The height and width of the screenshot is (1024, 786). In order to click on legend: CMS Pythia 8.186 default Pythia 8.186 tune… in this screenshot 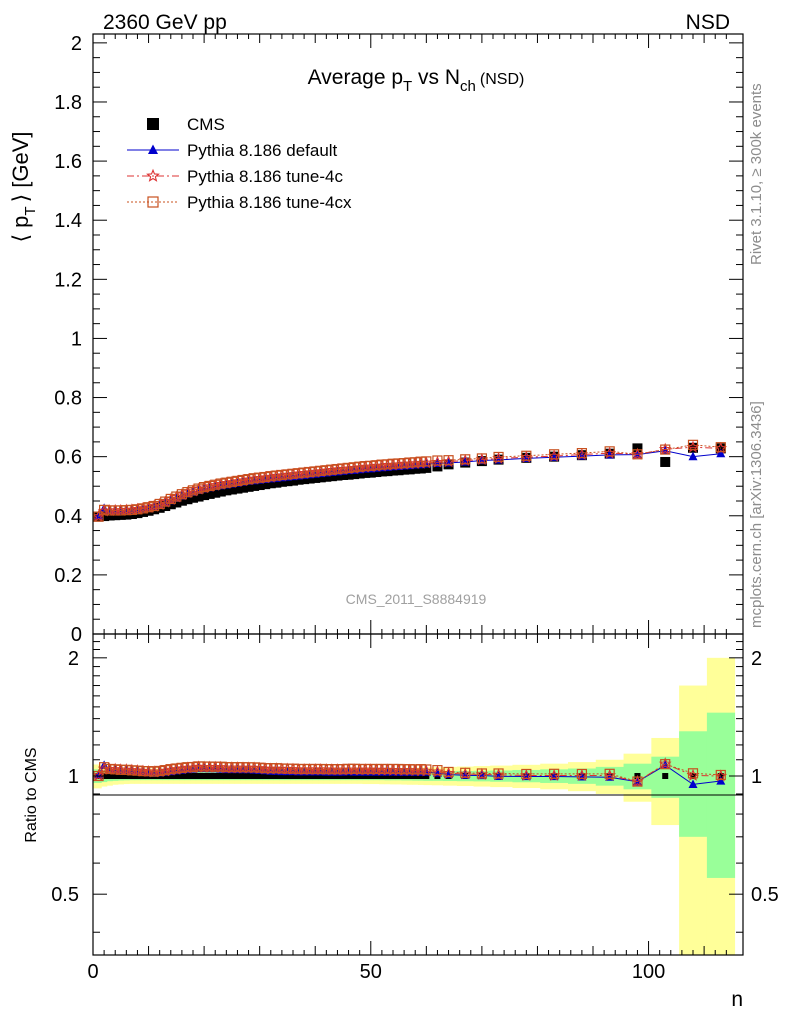, I will do `click(239, 163)`.